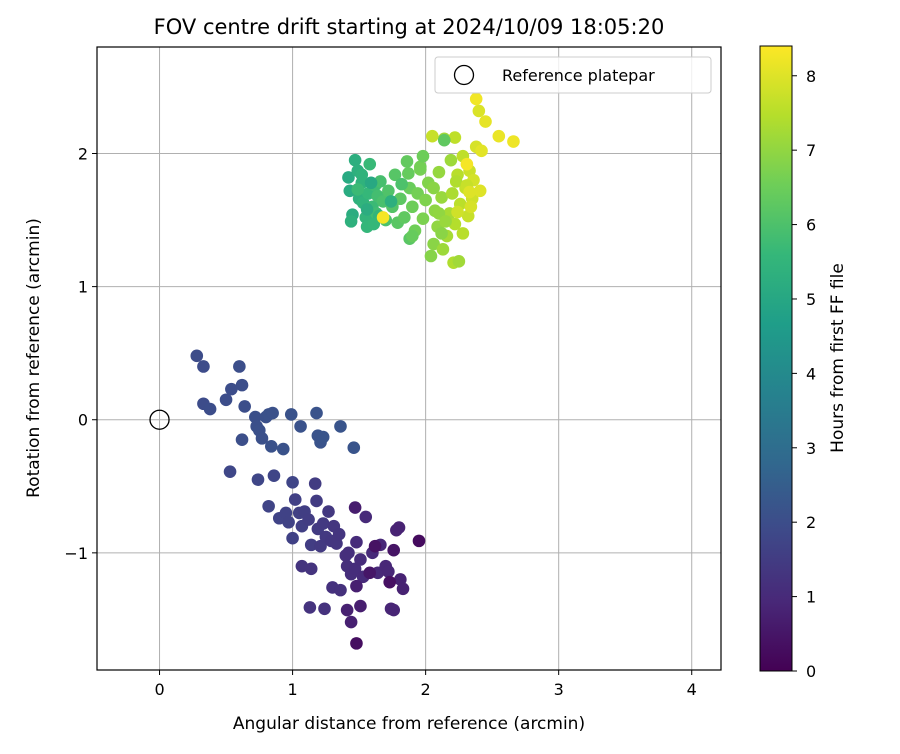 The width and height of the screenshot is (900, 754). I want to click on legend: Reference platepar, so click(573, 75).